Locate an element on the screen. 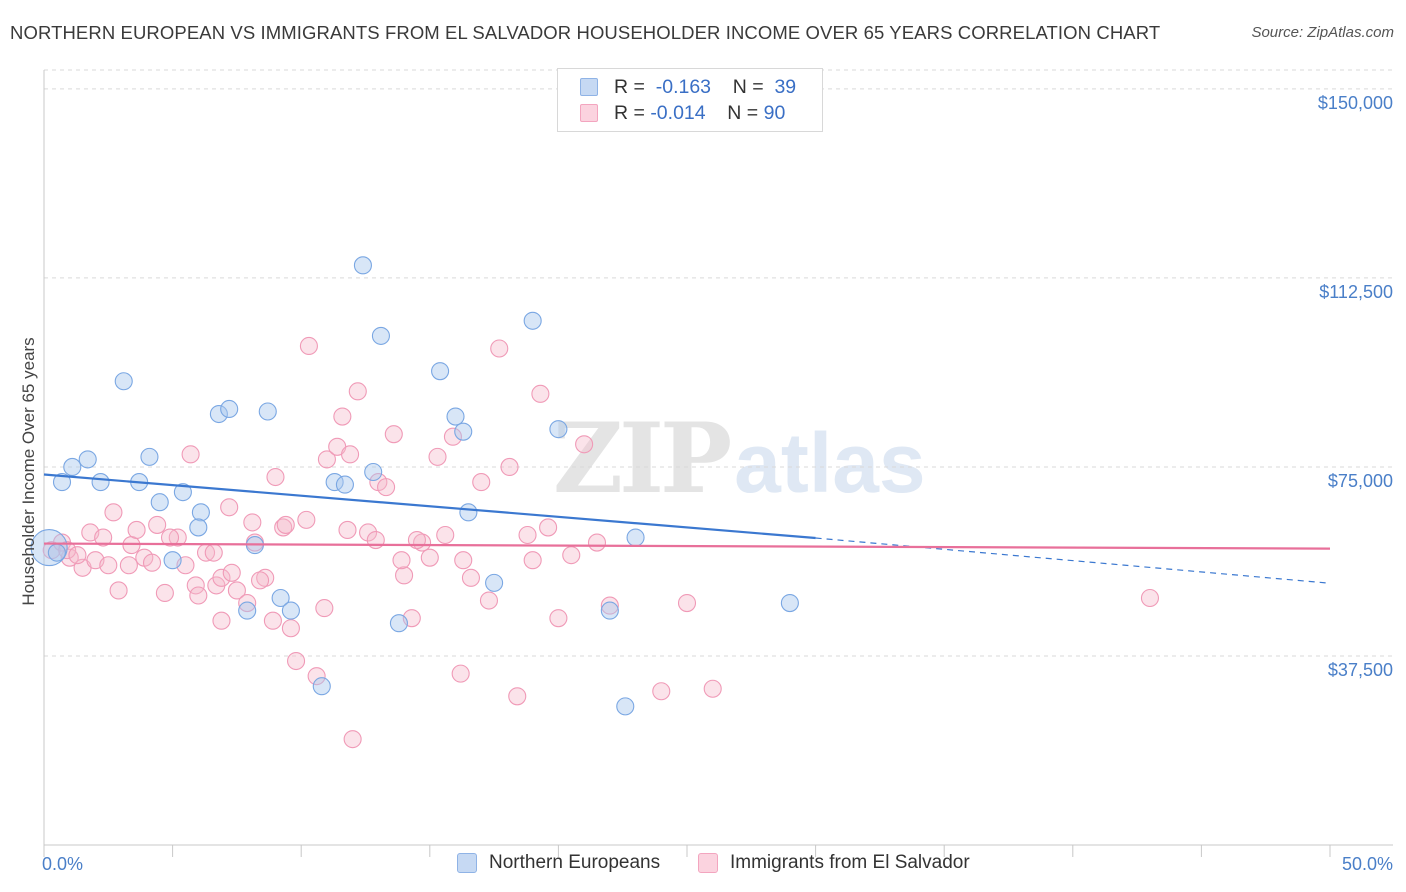 This screenshot has height=892, width=1406. series-label: Northern Europeans is located at coordinates (575, 862).